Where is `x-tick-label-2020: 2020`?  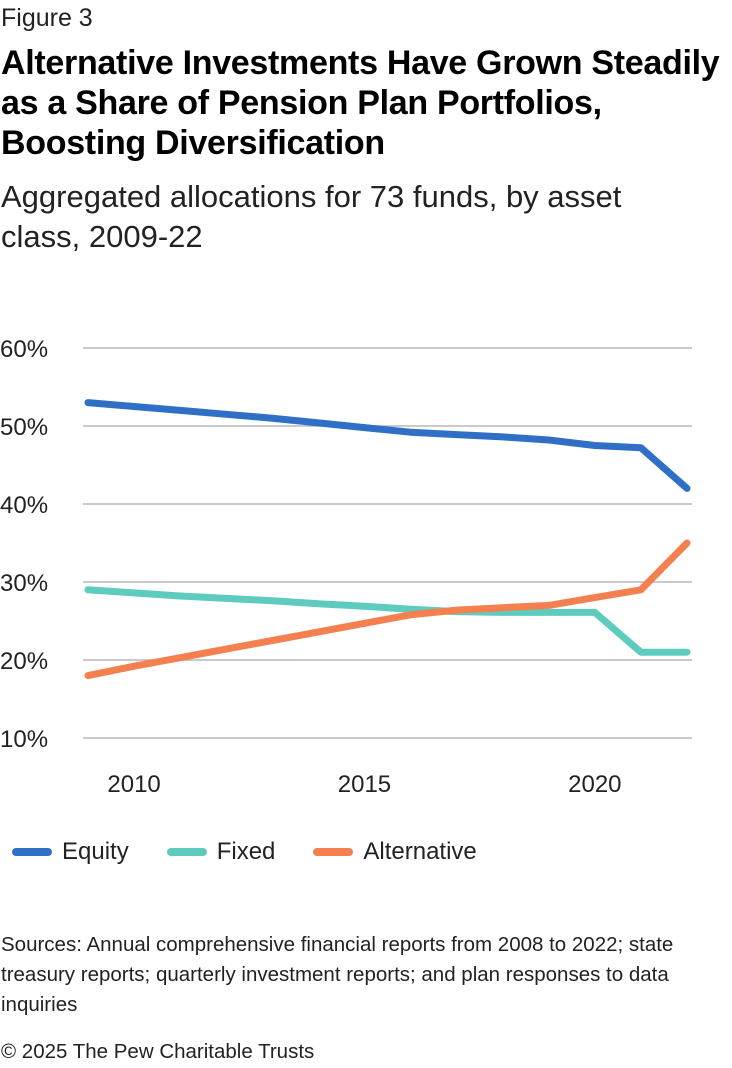 x-tick-label-2020: 2020 is located at coordinates (594, 784).